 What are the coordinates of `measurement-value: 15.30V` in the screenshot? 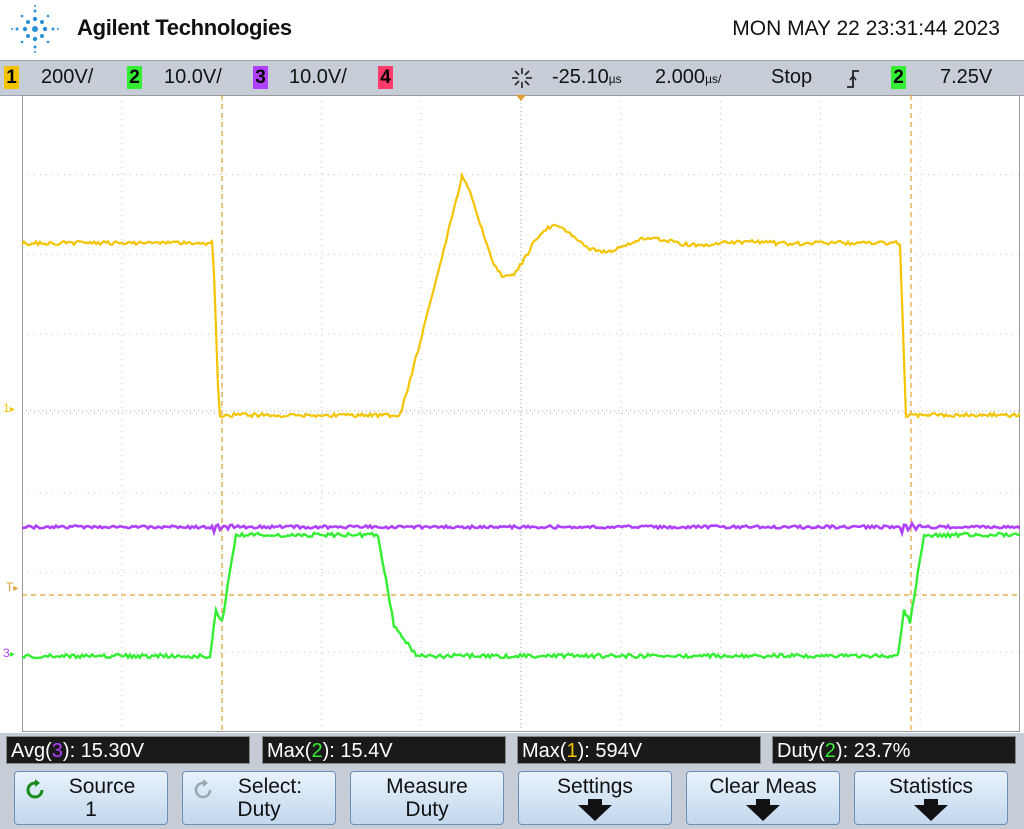 It's located at (112, 751).